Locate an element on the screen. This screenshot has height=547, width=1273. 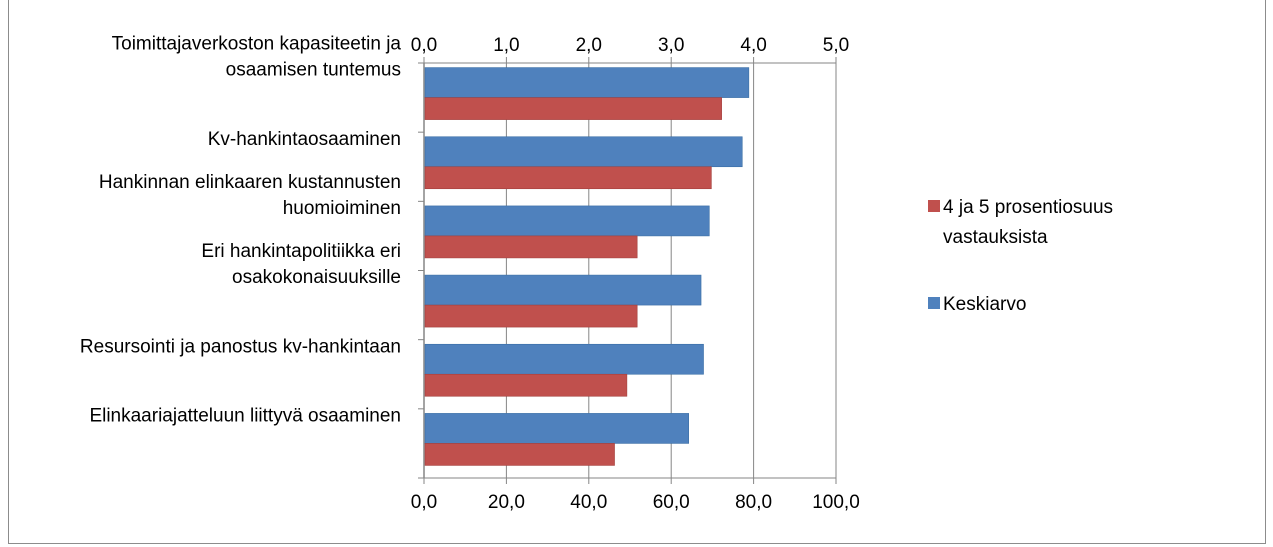
legend-label: Keskiarvo is located at coordinates (984, 304).